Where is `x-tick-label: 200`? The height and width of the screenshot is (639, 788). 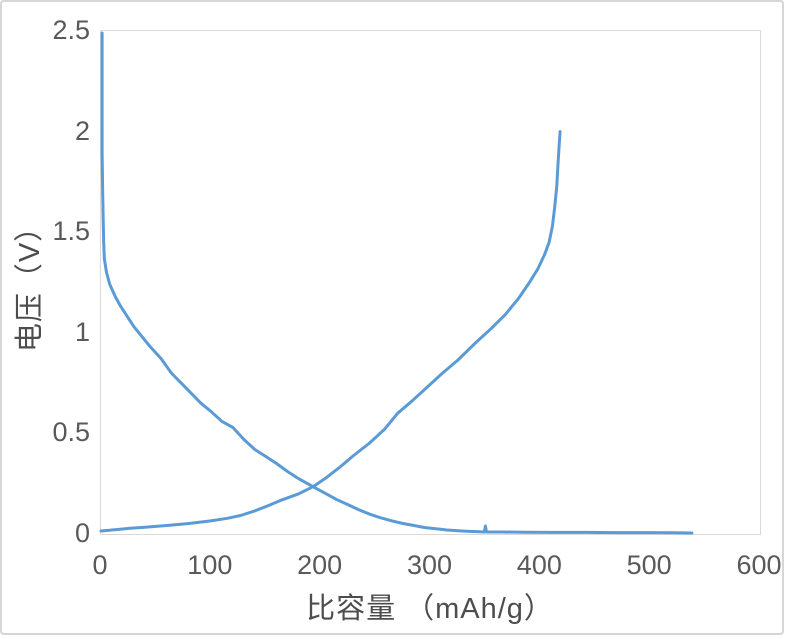 x-tick-label: 200 is located at coordinates (320, 565).